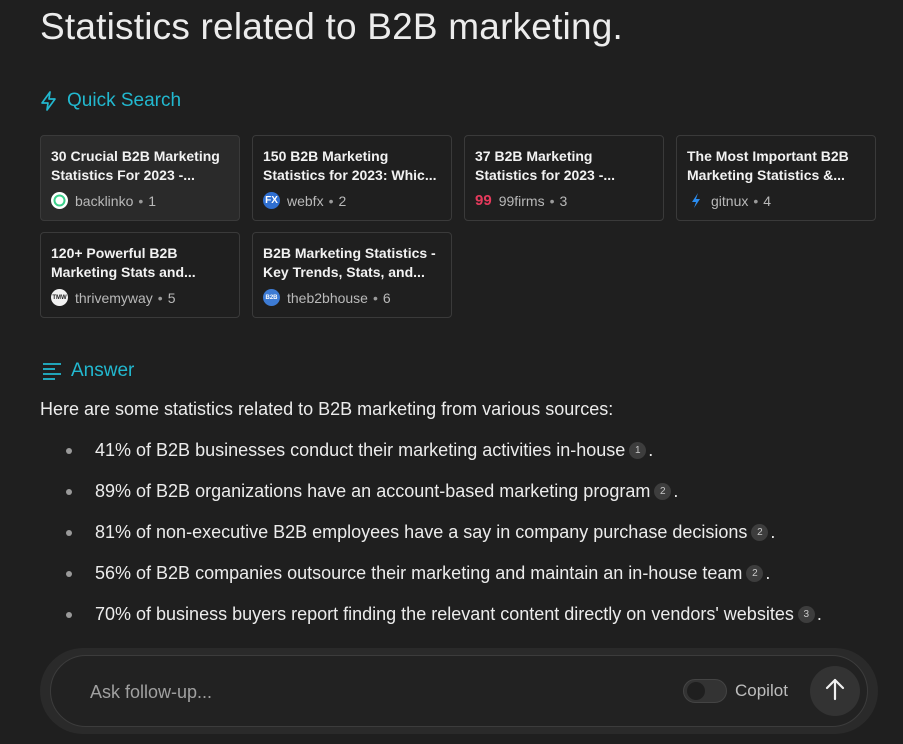  Describe the element at coordinates (638, 450) in the screenshot. I see `citation-badge: 1` at that location.